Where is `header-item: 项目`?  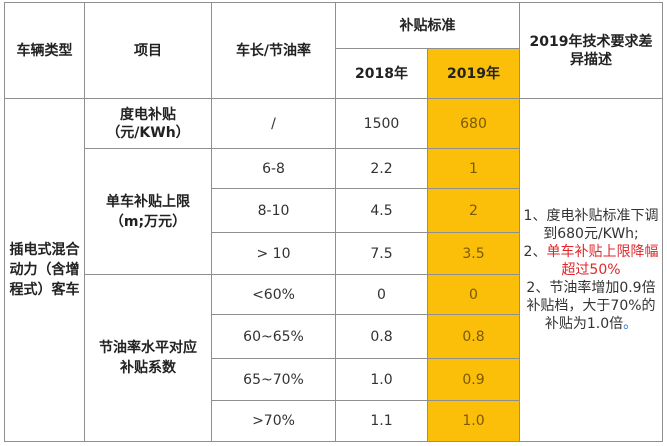 header-item: 项目 is located at coordinates (148, 50).